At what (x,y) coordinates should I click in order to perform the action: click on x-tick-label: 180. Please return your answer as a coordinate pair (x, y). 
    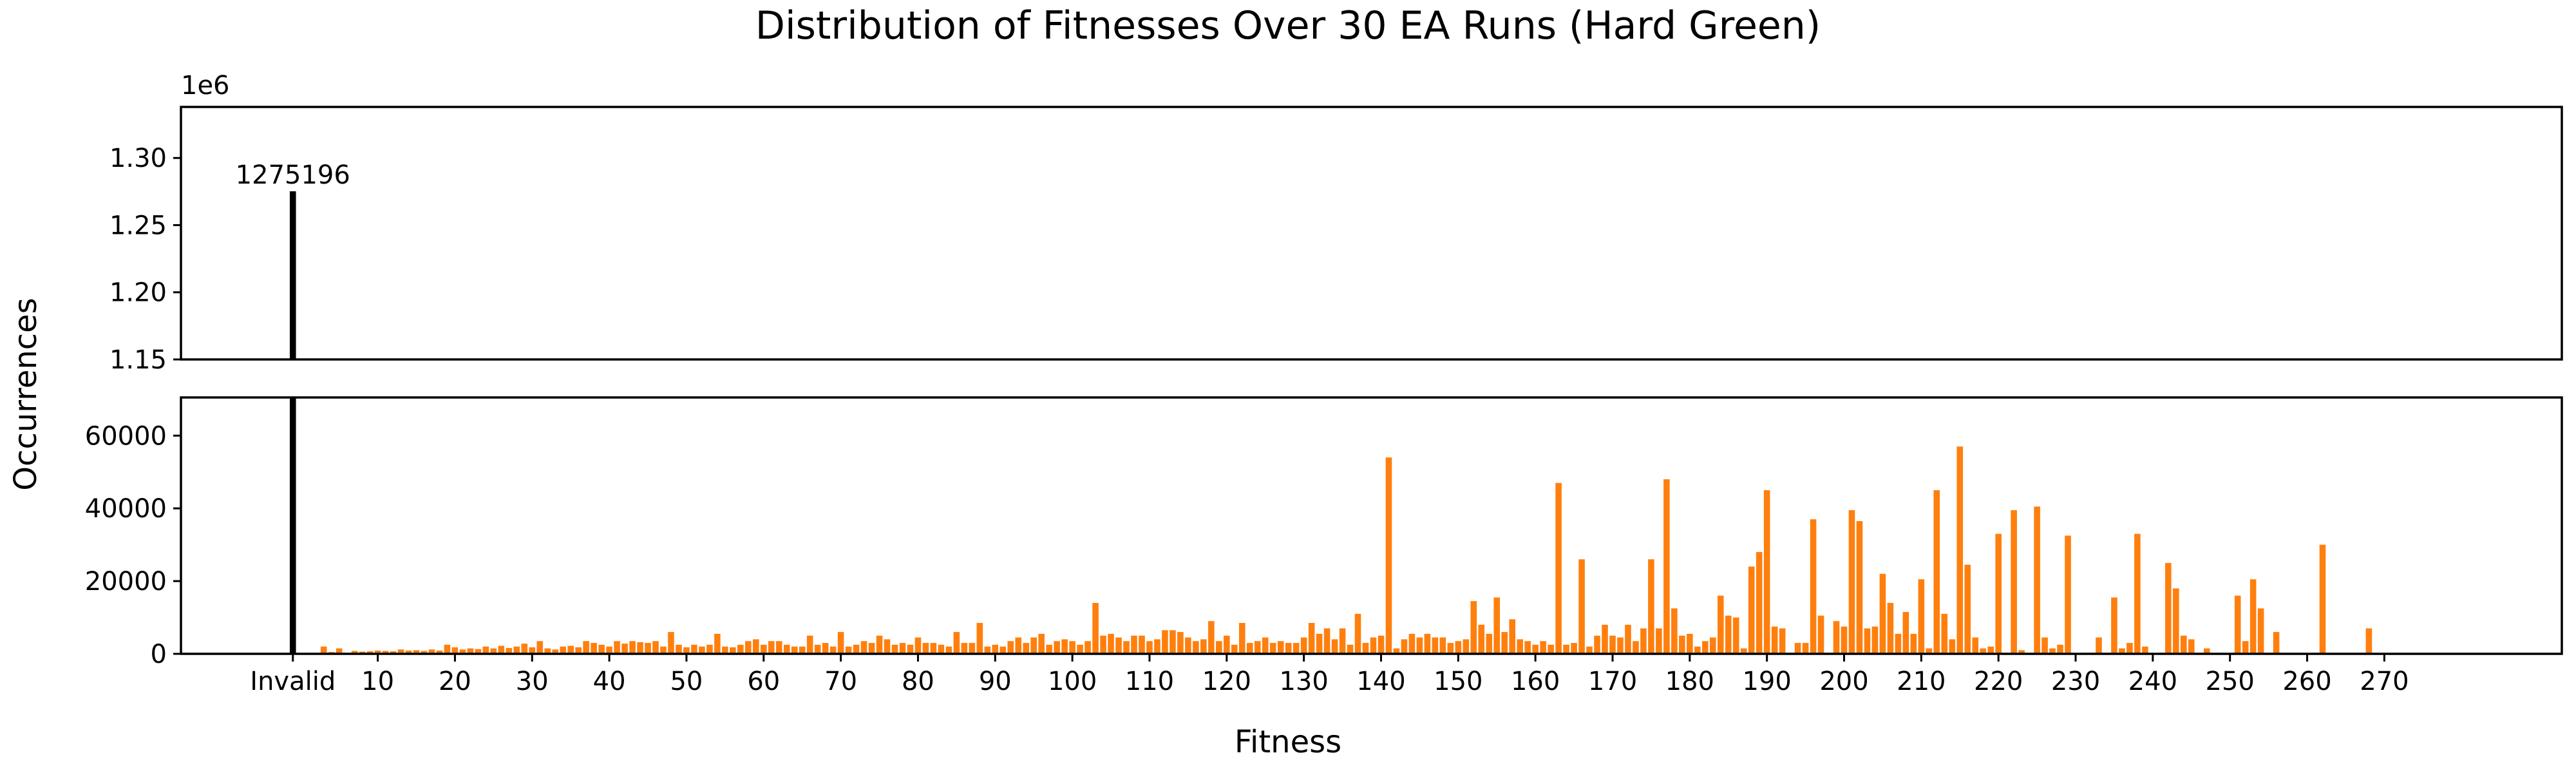
    Looking at the image, I should click on (1690, 681).